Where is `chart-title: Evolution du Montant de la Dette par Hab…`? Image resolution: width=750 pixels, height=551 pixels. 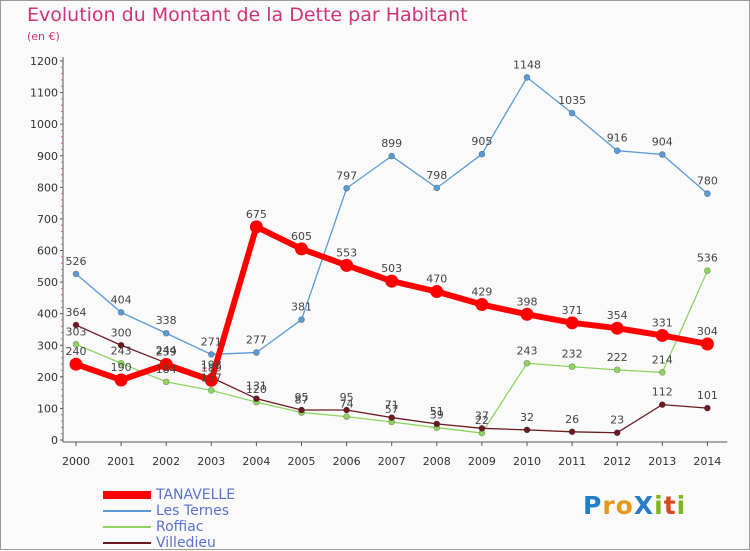
chart-title: Evolution du Montant de la Dette par Hab… is located at coordinates (247, 15).